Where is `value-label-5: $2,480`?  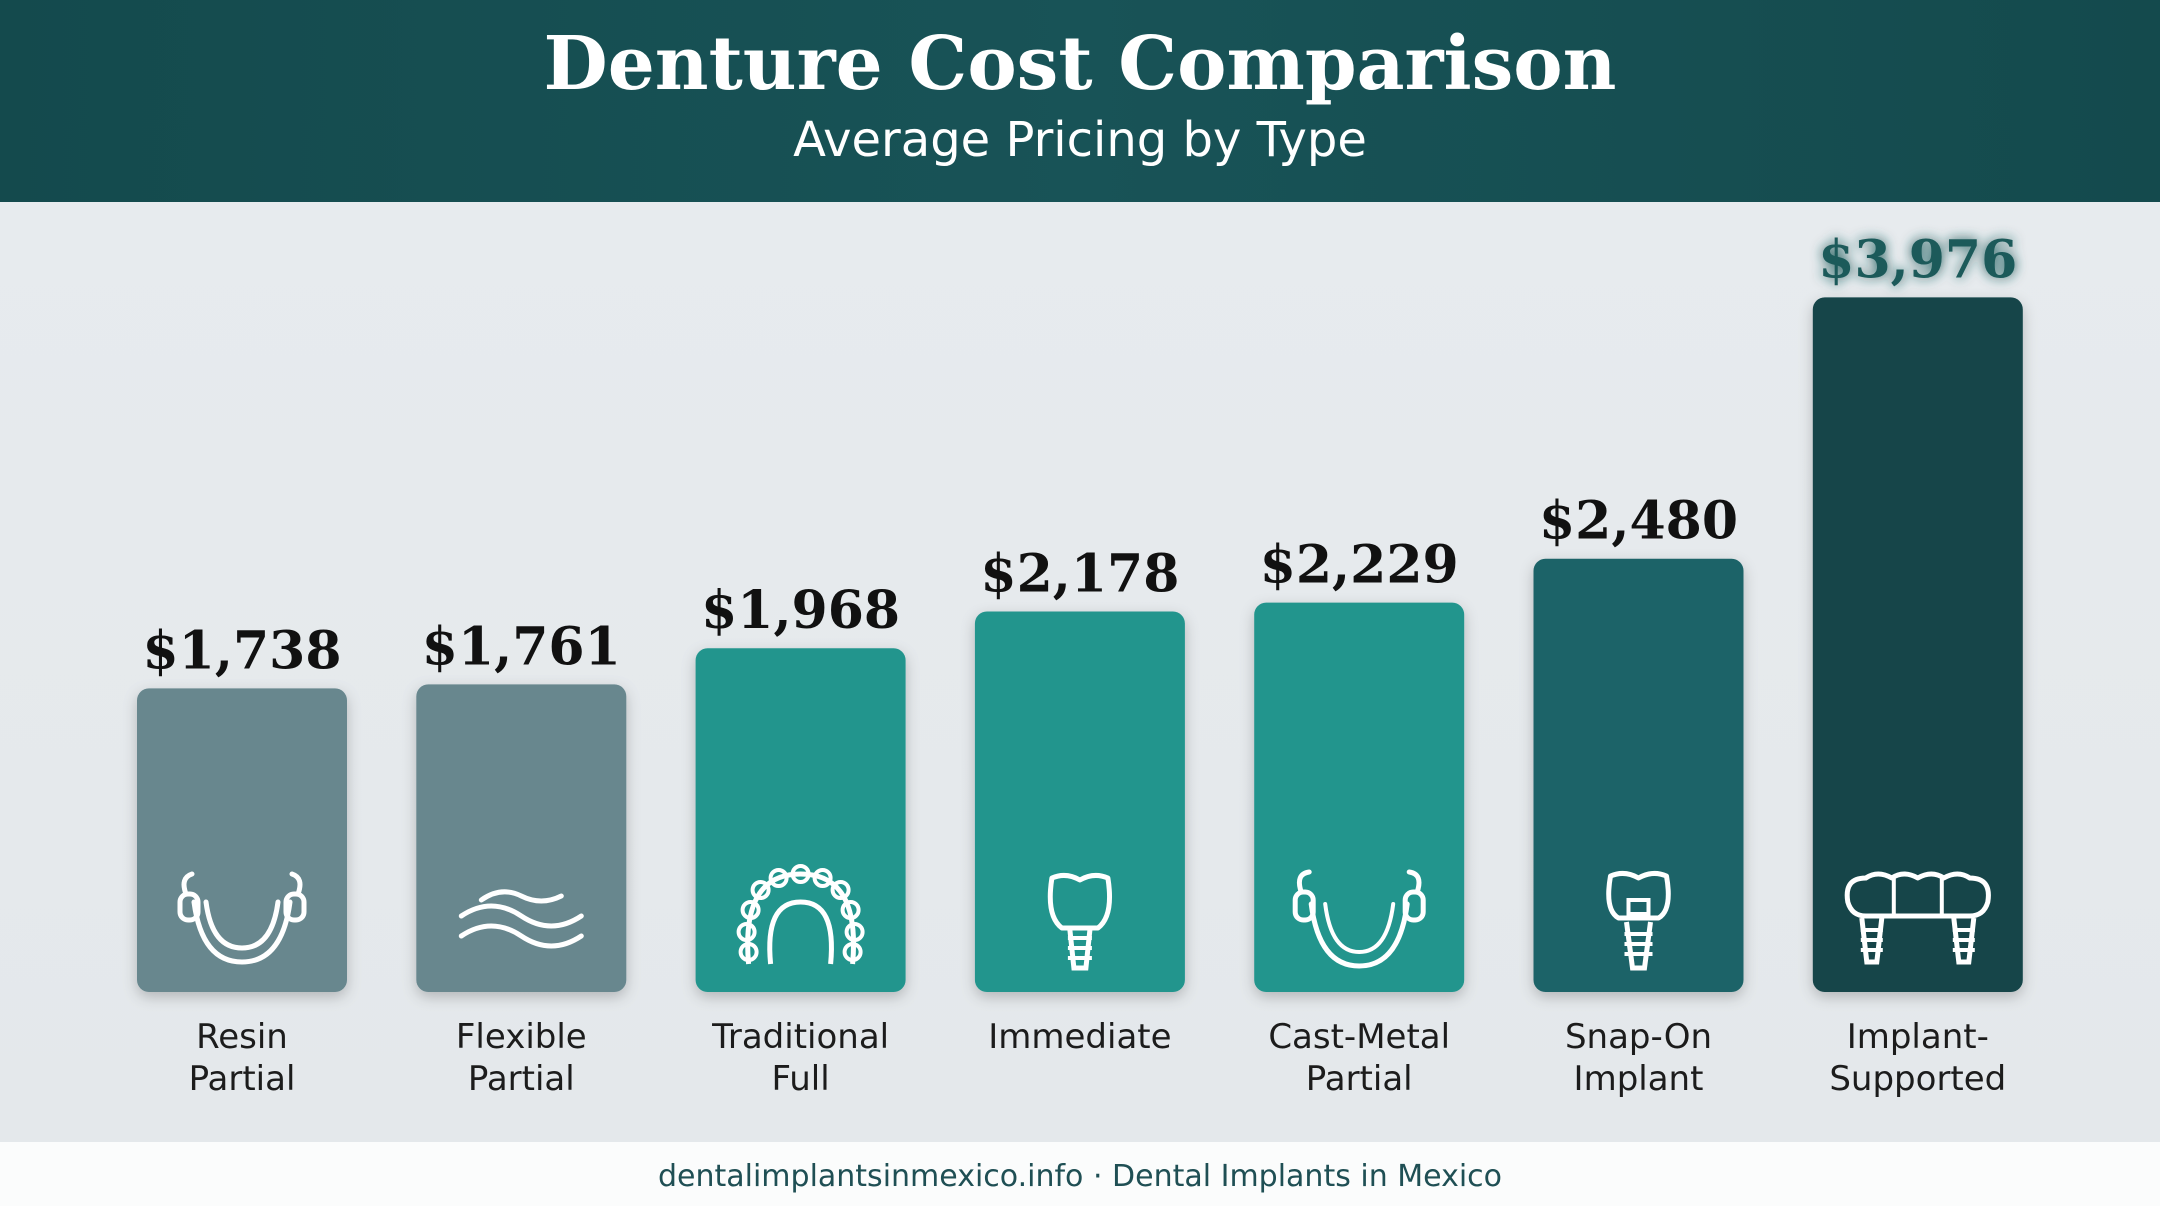 value-label-5: $2,480 is located at coordinates (1638, 521).